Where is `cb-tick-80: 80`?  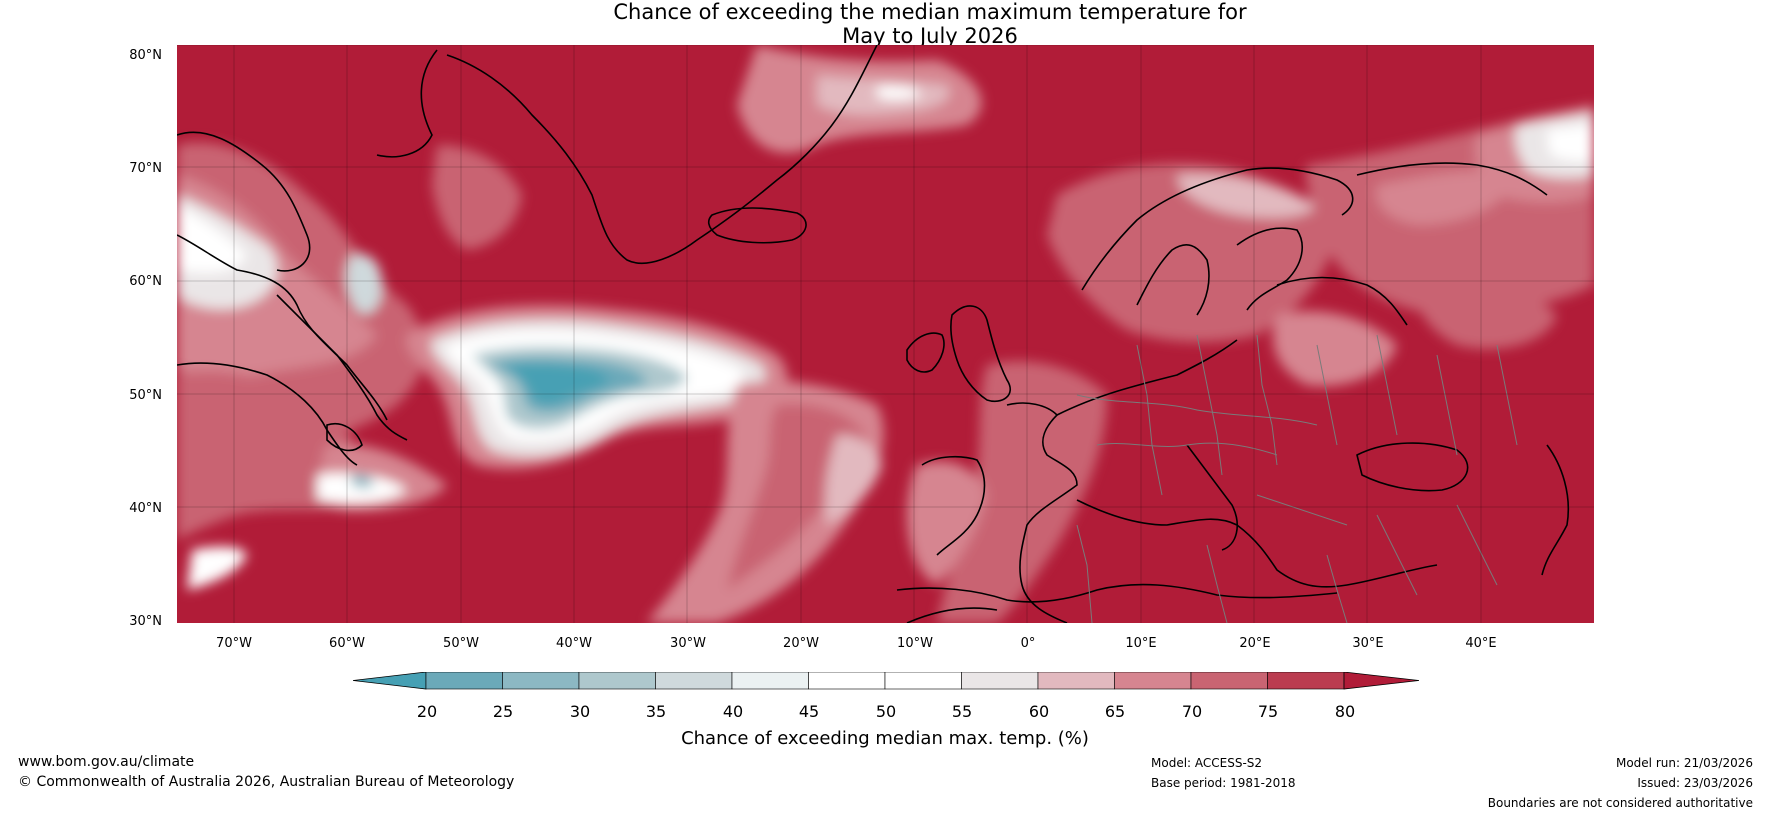
cb-tick-80: 80 is located at coordinates (1345, 711).